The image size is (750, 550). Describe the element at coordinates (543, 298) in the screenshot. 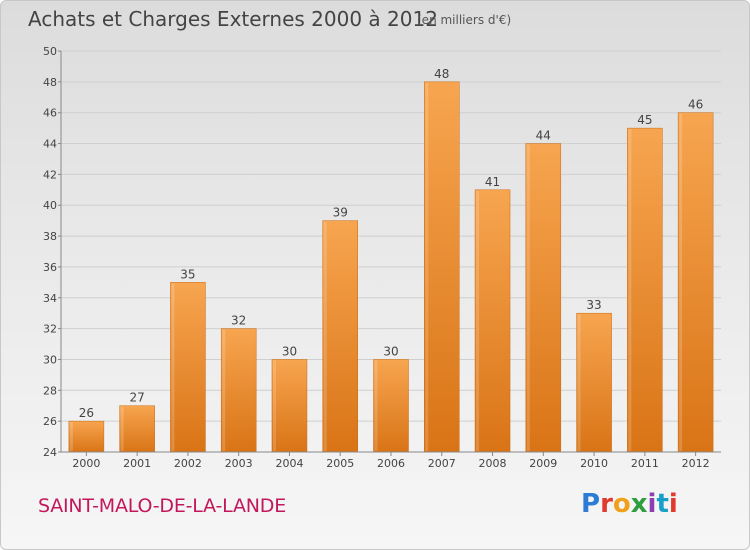

I see `bar-2009` at that location.